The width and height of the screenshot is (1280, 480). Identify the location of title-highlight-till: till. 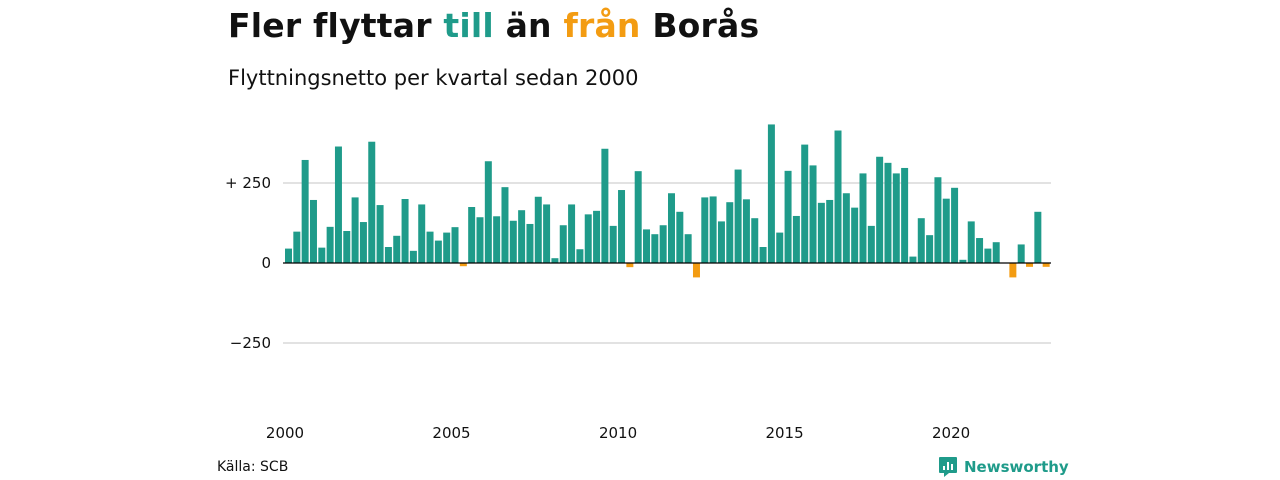
(468, 25).